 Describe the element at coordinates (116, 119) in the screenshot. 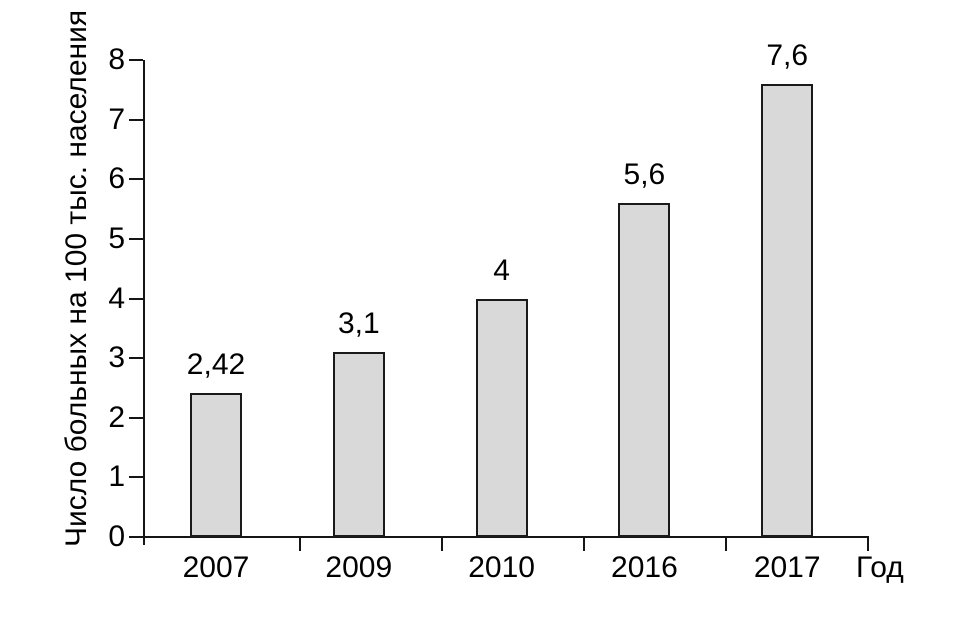

I see `y-tick-label: 7` at that location.